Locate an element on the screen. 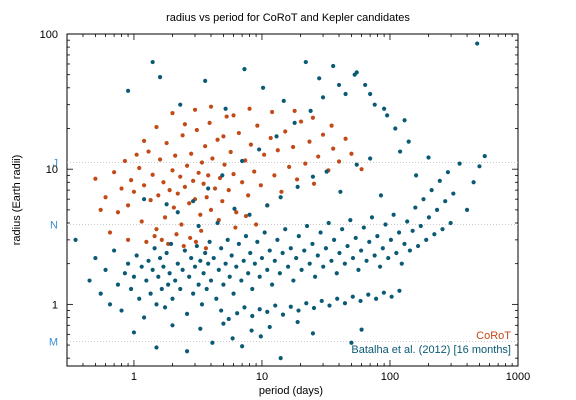 The width and height of the screenshot is (576, 400). legend-entry-batalha: Batalha et al. (2012) [16 months] is located at coordinates (431, 350).